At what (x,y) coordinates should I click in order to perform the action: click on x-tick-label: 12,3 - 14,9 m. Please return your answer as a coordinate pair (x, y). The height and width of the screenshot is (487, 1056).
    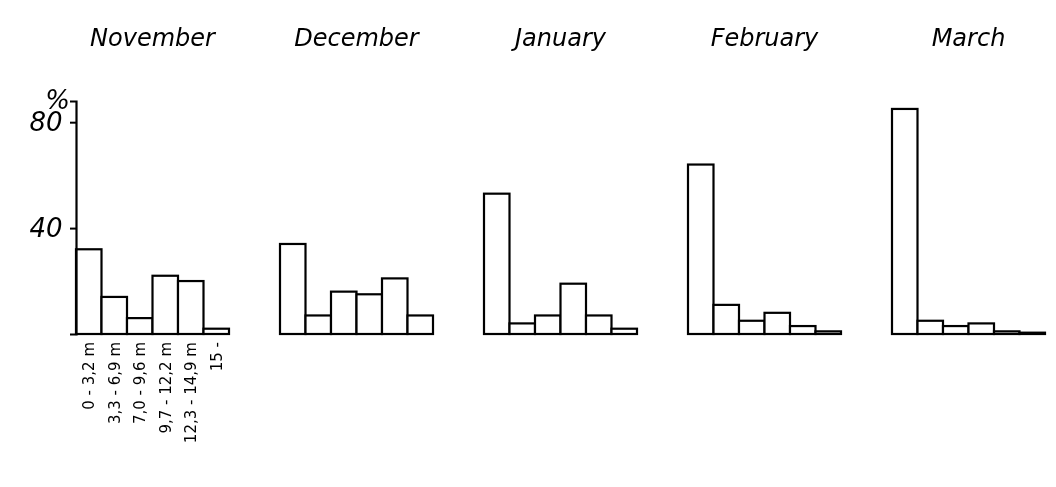
    Looking at the image, I should click on (191, 393).